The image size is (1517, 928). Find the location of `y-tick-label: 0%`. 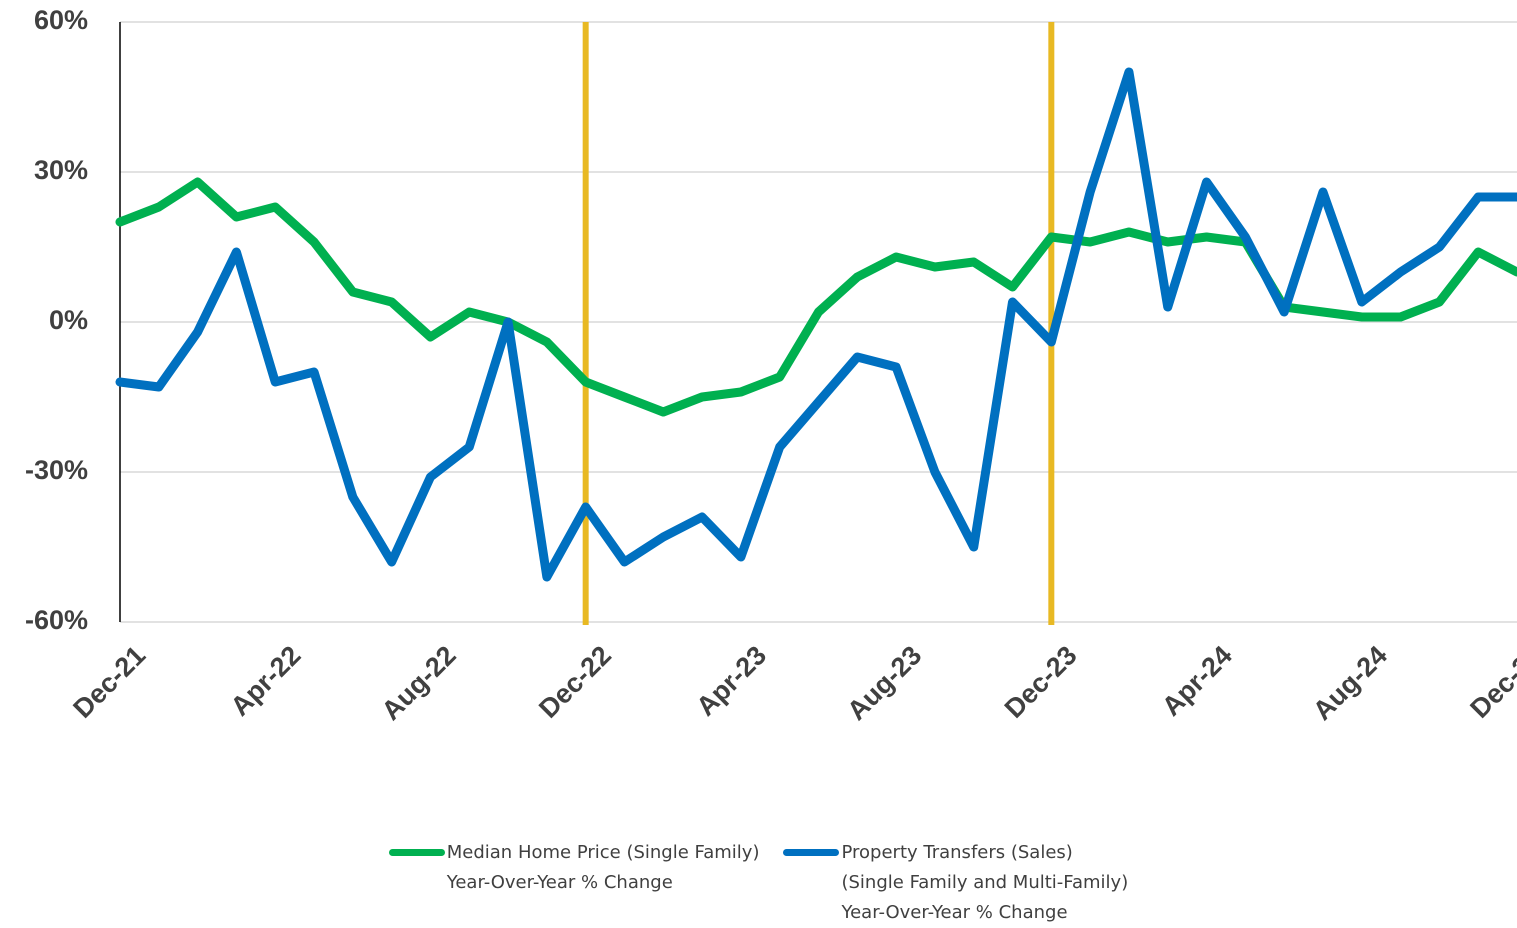

y-tick-label: 0% is located at coordinates (68, 320).